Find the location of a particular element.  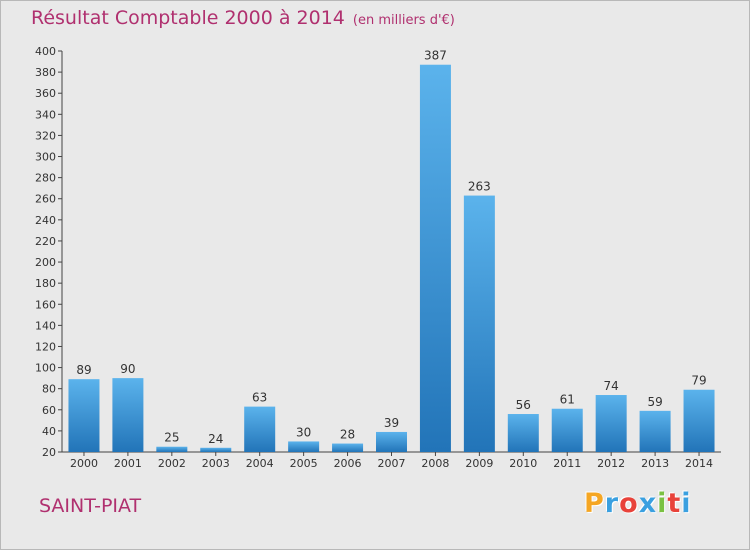

bar-value-label: 387 is located at coordinates (435, 56).